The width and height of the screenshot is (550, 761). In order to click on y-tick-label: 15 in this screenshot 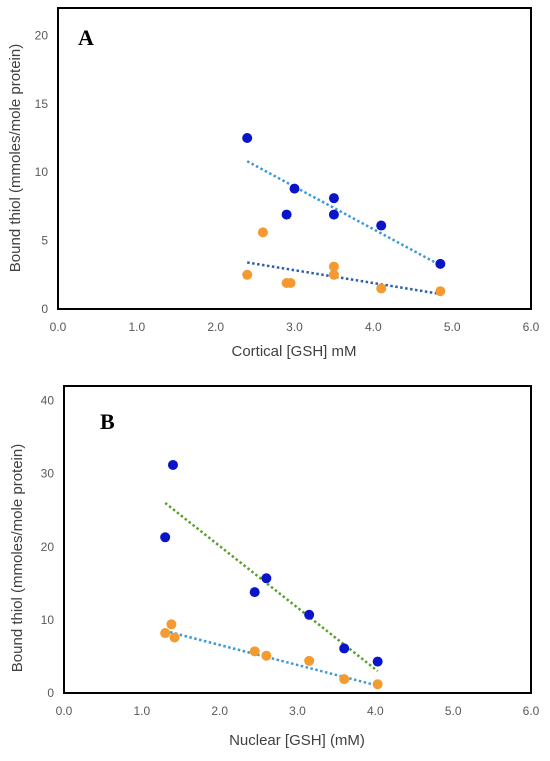, I will do `click(42, 104)`.